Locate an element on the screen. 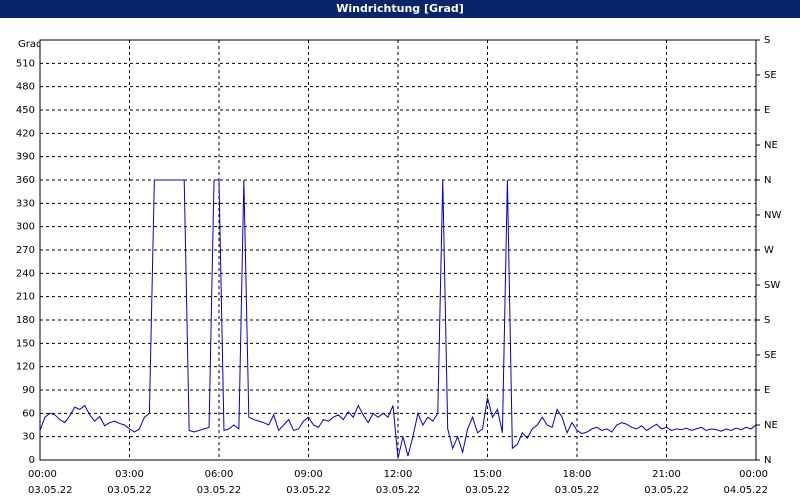 Image resolution: width=800 pixels, height=500 pixels. y-tick-label: 330 is located at coordinates (25, 203).